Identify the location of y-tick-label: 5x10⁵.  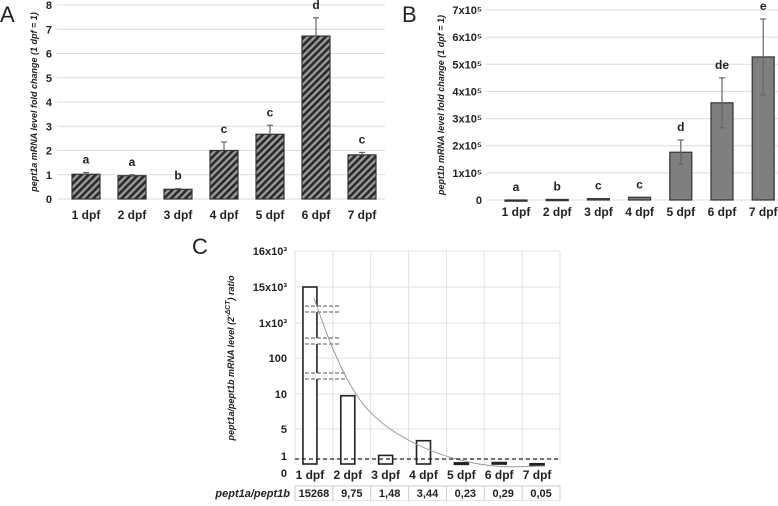
(467, 65).